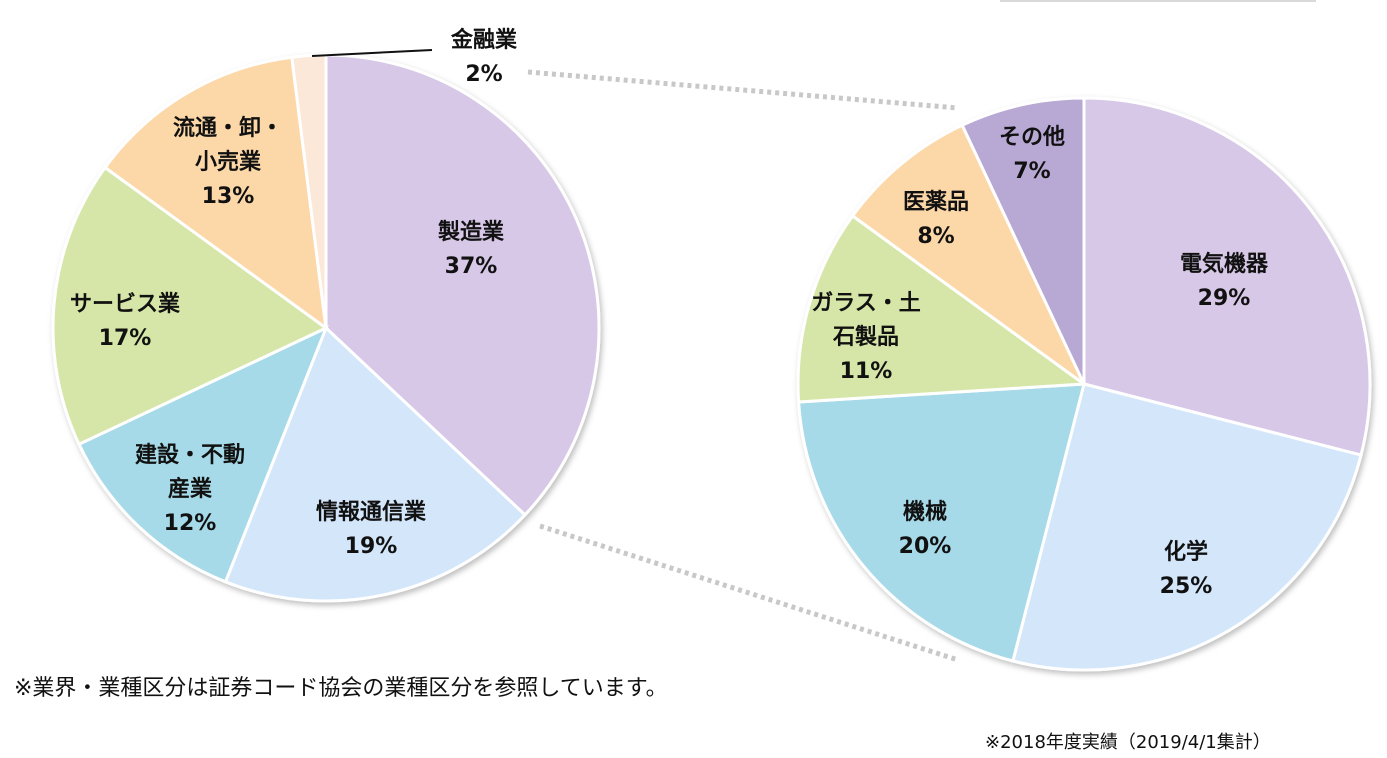 This screenshot has width=1387, height=758. I want to click on slice-category-label: 産業, so click(190, 489).